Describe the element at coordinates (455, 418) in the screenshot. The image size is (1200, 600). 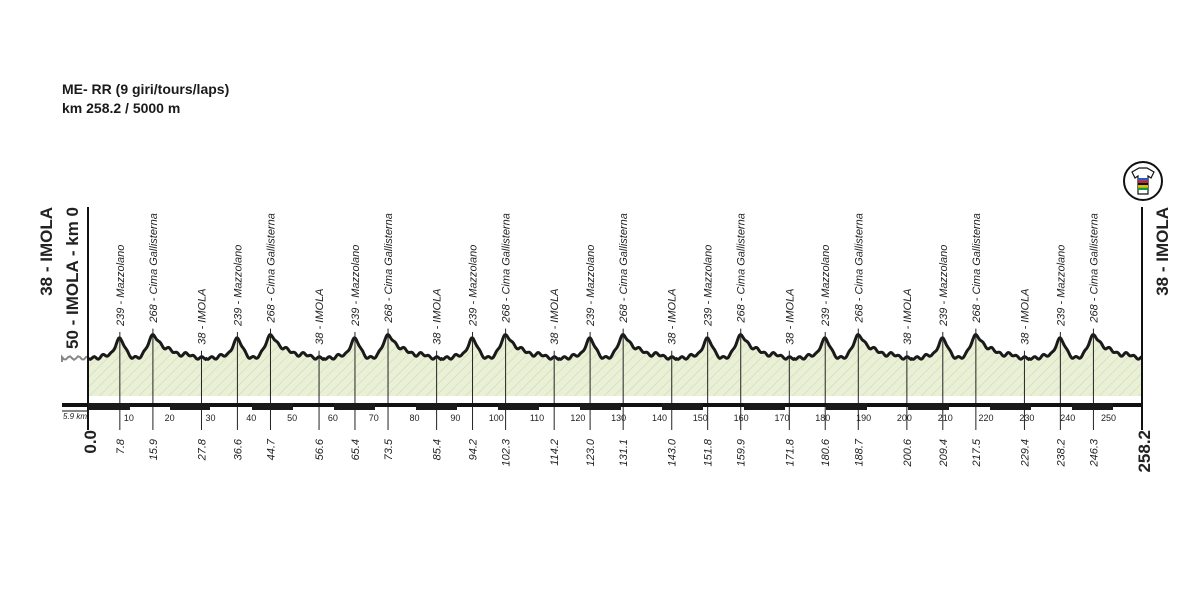
I see `axis-tick-label: 90` at that location.